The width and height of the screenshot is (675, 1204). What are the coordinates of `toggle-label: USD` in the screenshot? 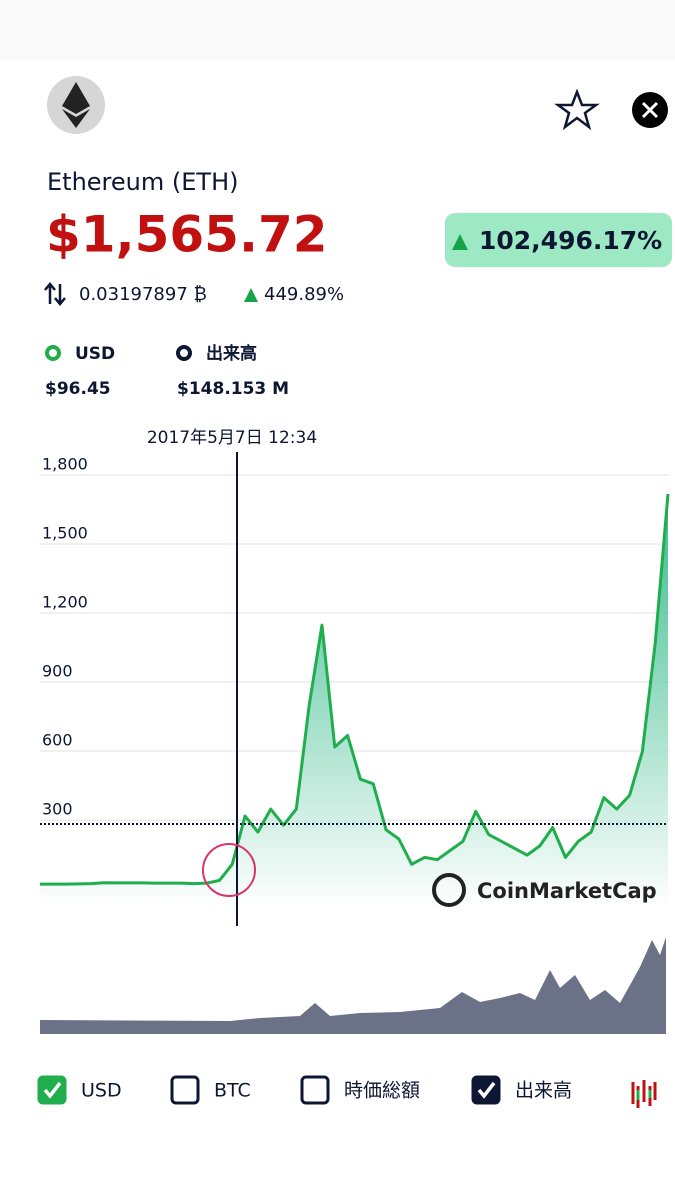 It's located at (101, 1091).